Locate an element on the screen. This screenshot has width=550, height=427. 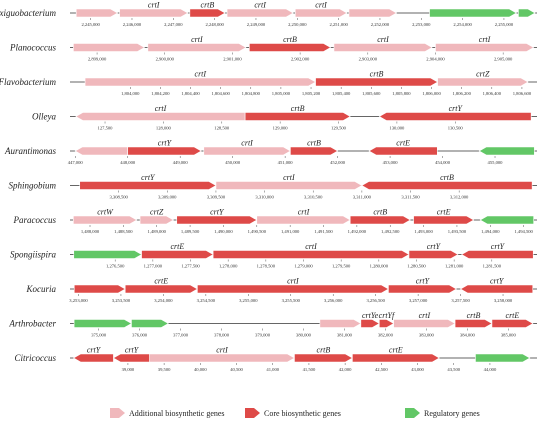
tick-label: 43,500 is located at coordinates (453, 370).